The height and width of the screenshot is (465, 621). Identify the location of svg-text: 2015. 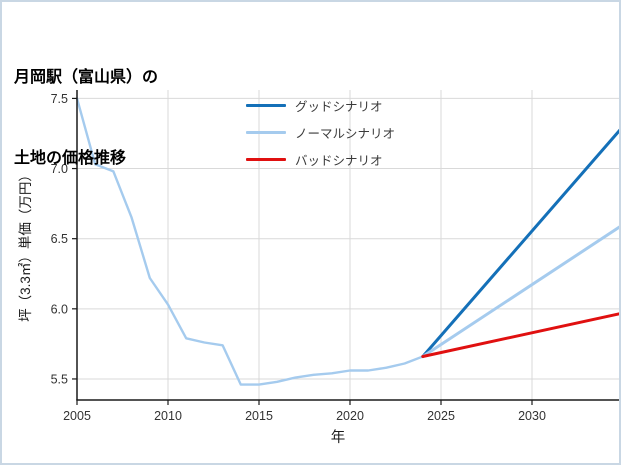
(259, 416).